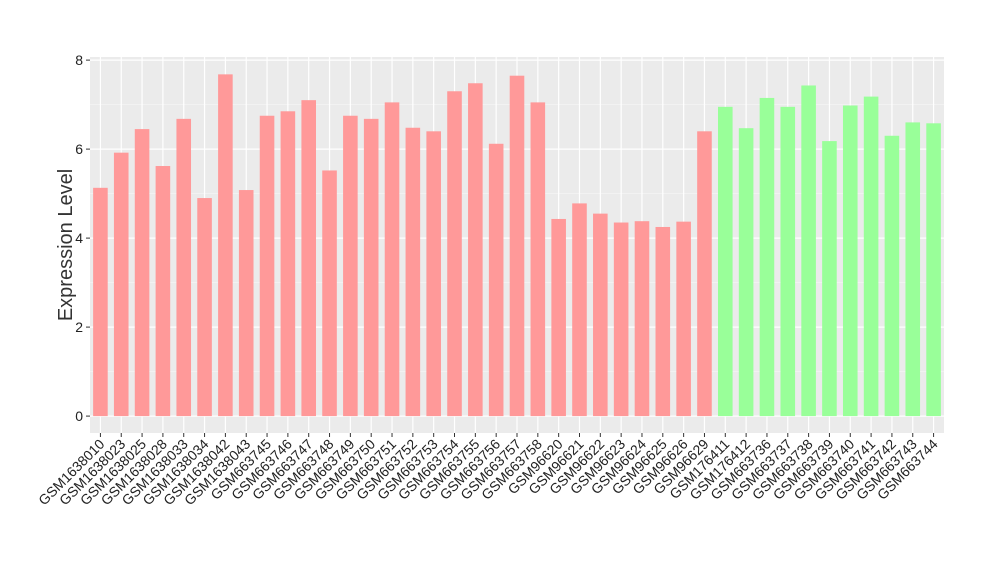 This screenshot has height=580, width=1000. I want to click on y-tick-label: 0, so click(79, 416).